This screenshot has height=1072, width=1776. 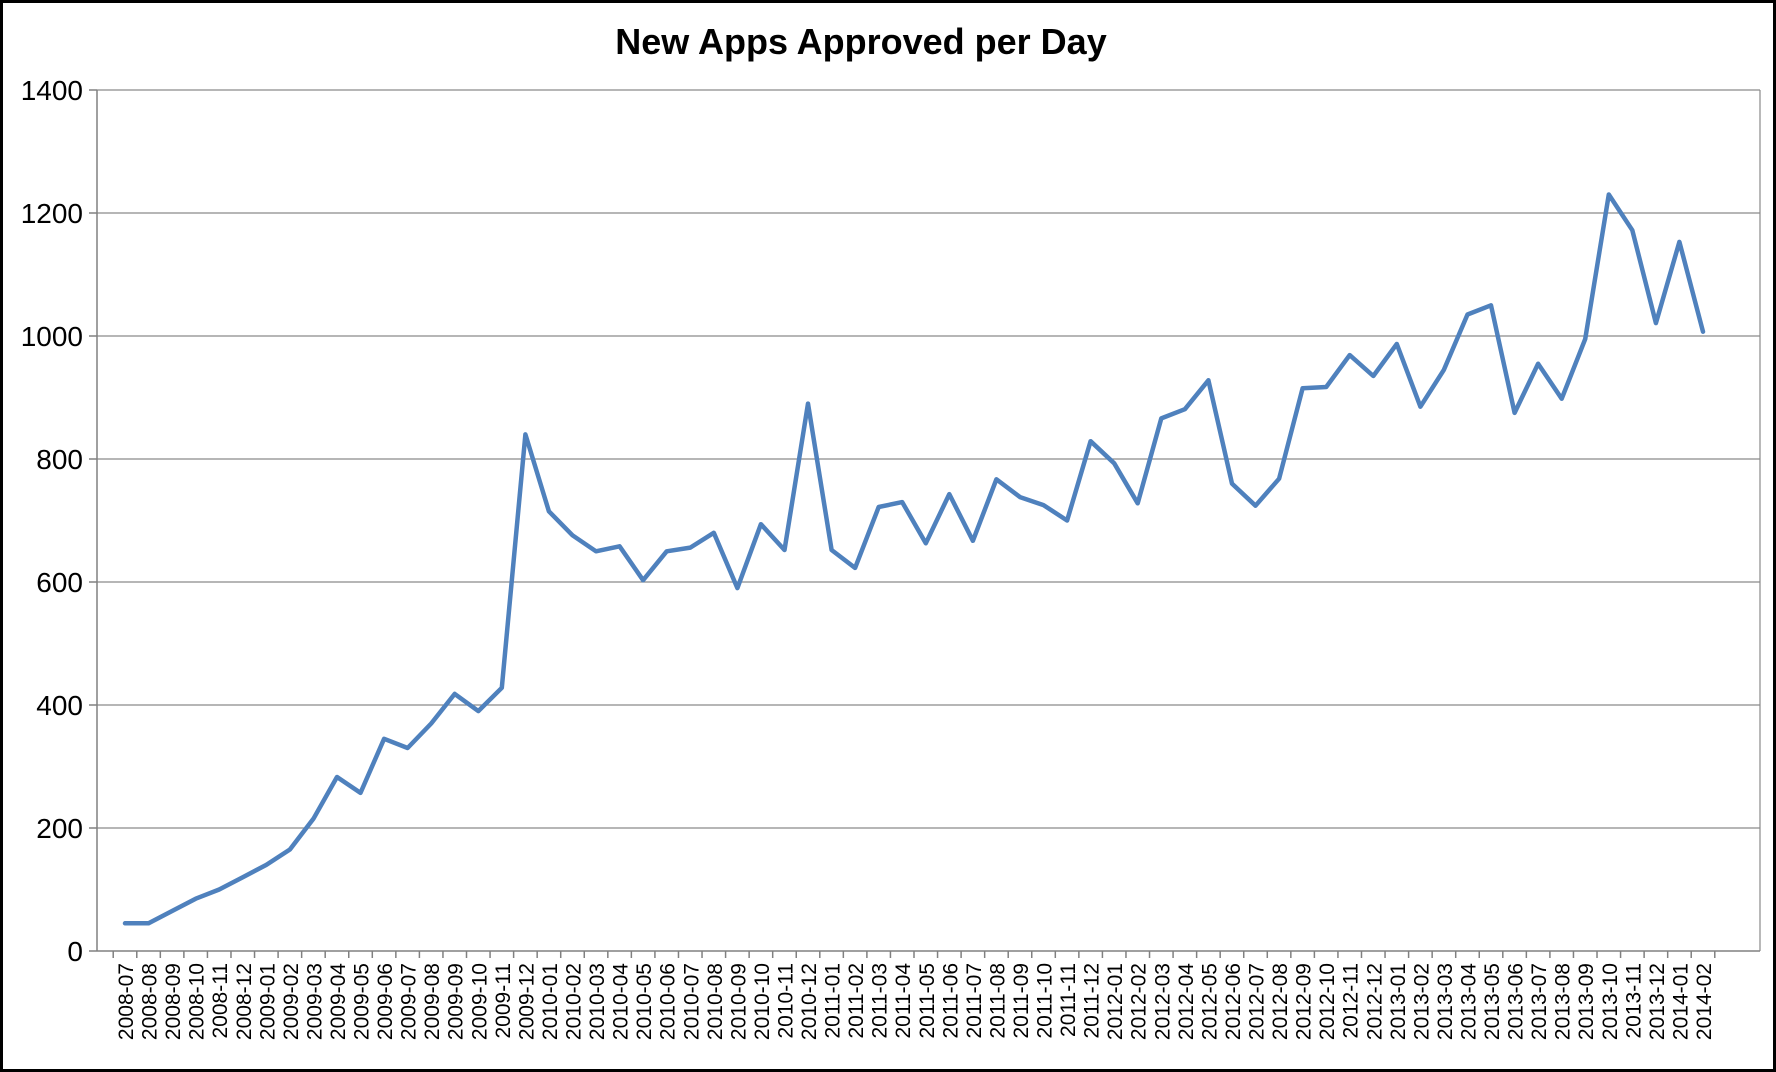 I want to click on x-axis-tick-label: 2011-06, so click(x=950, y=1001).